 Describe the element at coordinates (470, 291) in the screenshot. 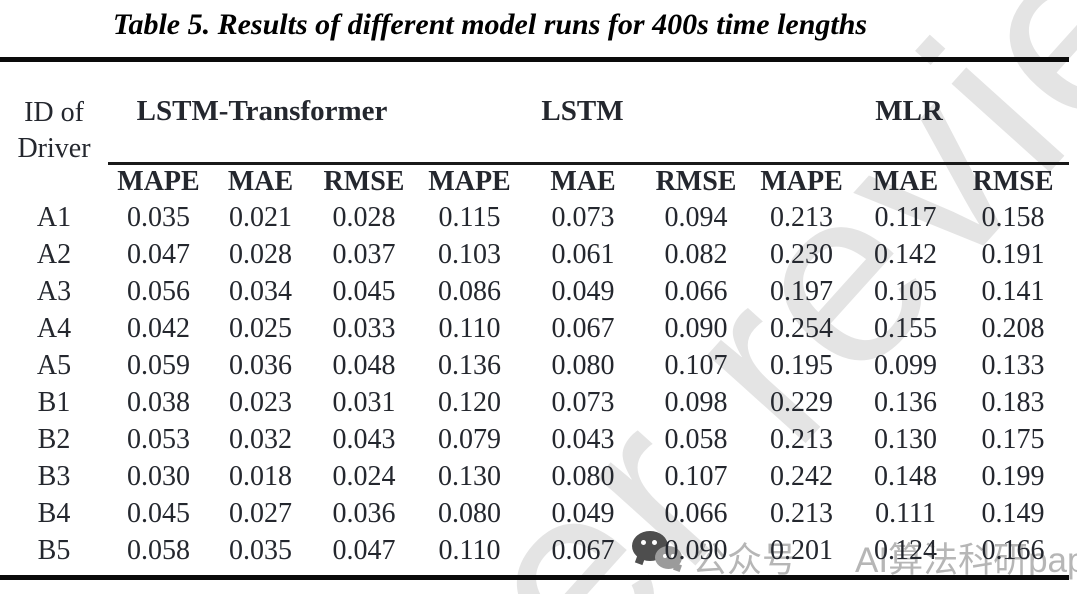

I see `metric-cell: 0.086` at that location.